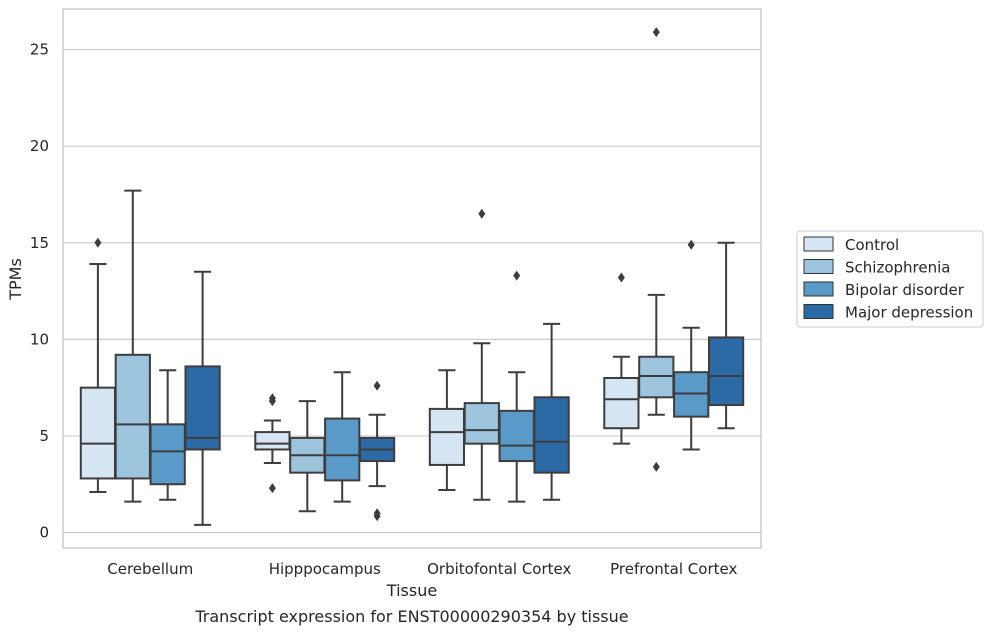 This screenshot has width=993, height=634. What do you see at coordinates (39, 243) in the screenshot?
I see `y-tick-label: 15` at bounding box center [39, 243].